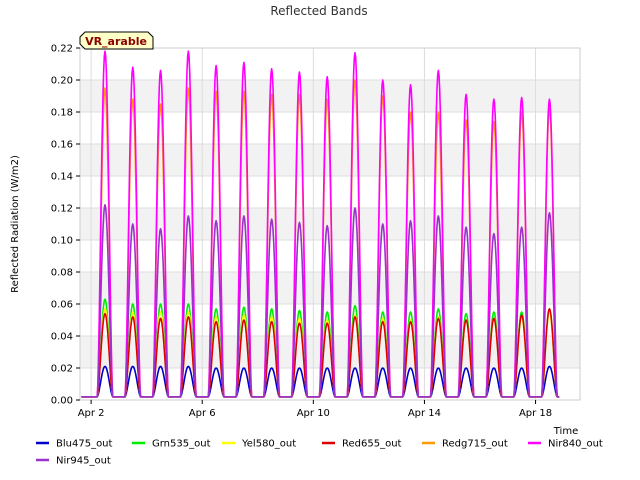  Describe the element at coordinates (320, 353) in the screenshot. I see `series-line-red655-out` at that location.